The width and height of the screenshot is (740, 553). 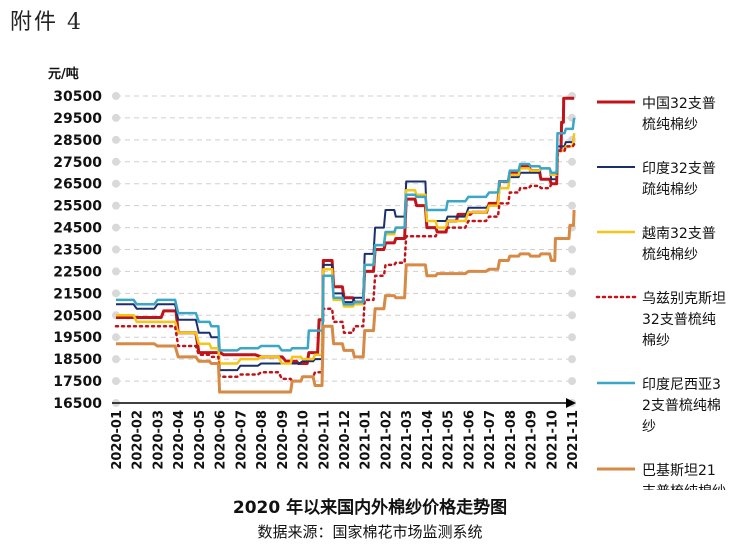 What do you see at coordinates (679, 320) in the screenshot?
I see `legend-label: 32支普梳纯` at bounding box center [679, 320].